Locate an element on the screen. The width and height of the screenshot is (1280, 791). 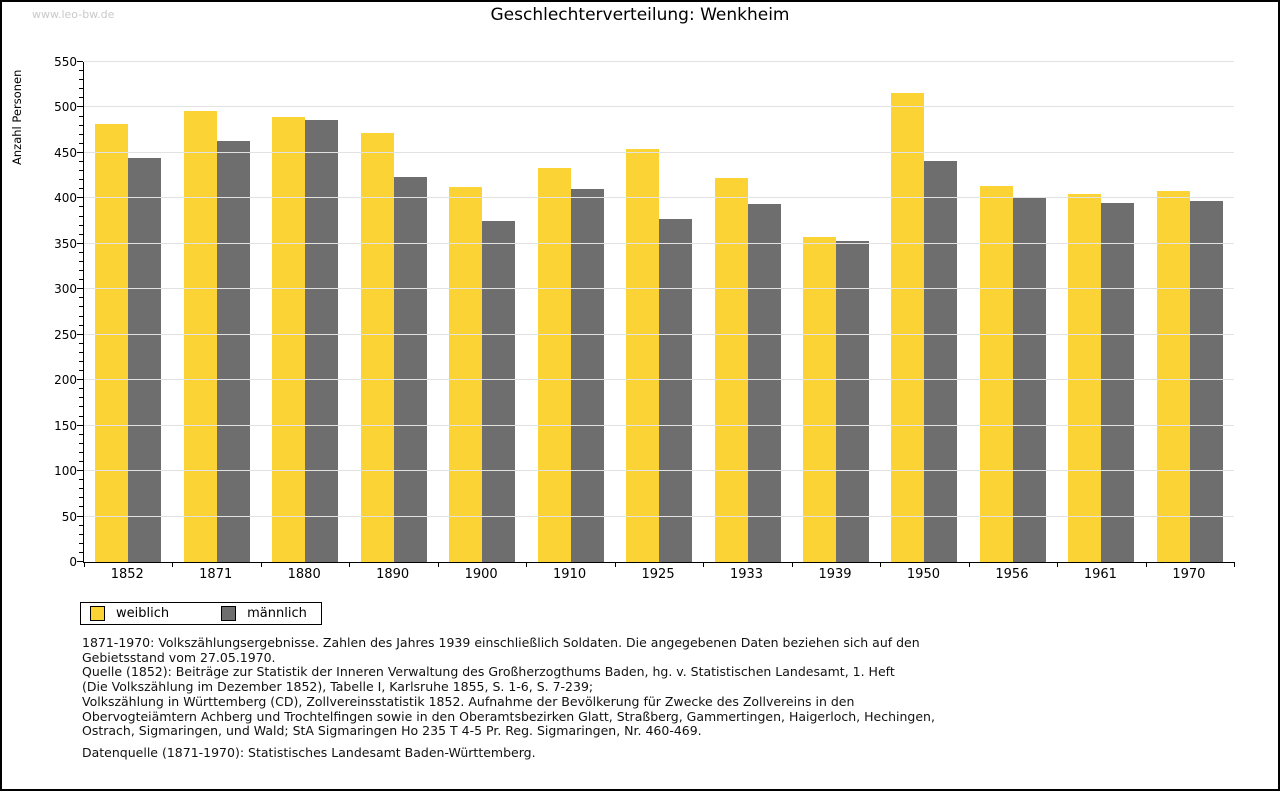
y-tick-label-200: 200 is located at coordinates (65, 380).